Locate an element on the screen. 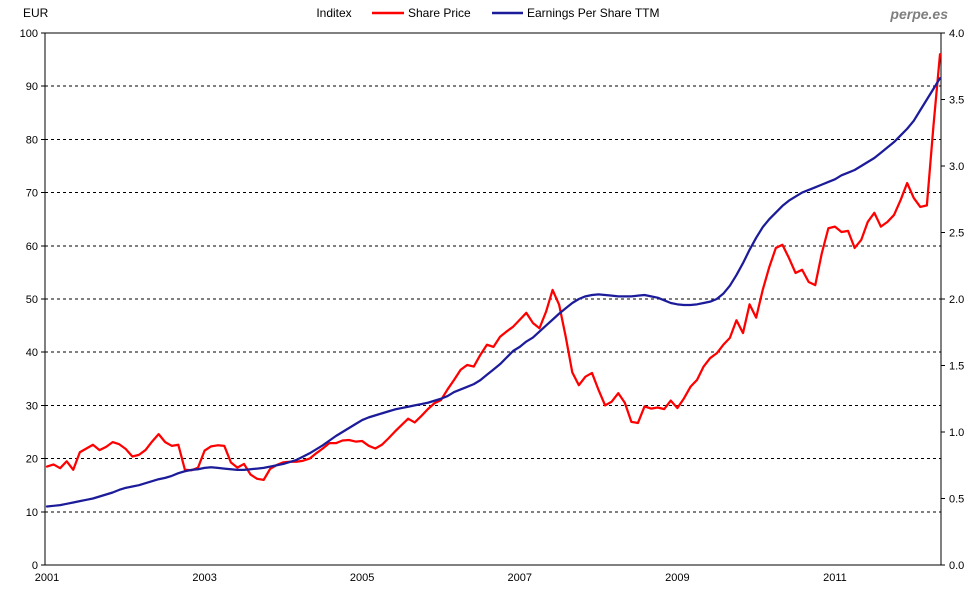  right-axis-tick-label: 3.0 is located at coordinates (956, 167).